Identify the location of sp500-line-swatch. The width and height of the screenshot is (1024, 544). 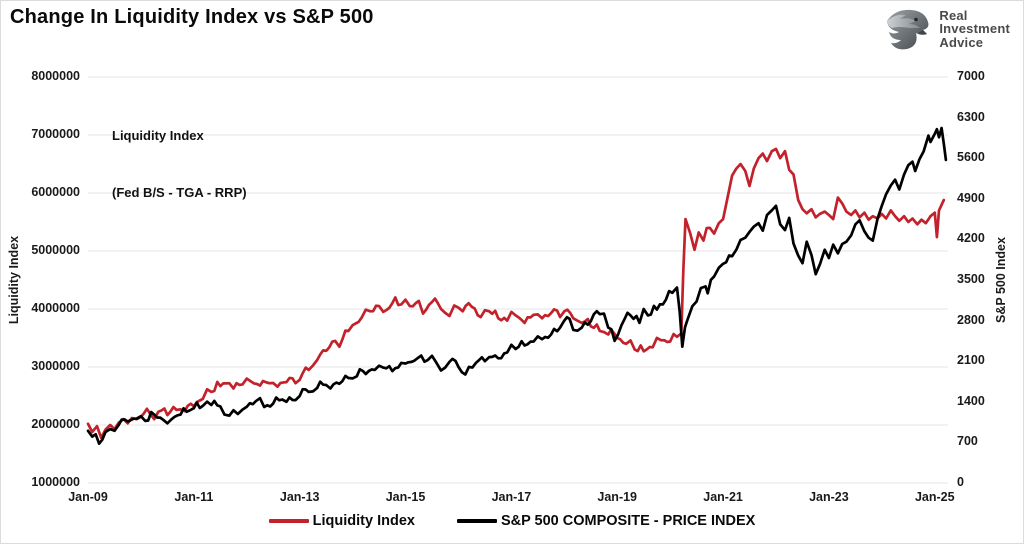
(476, 521).